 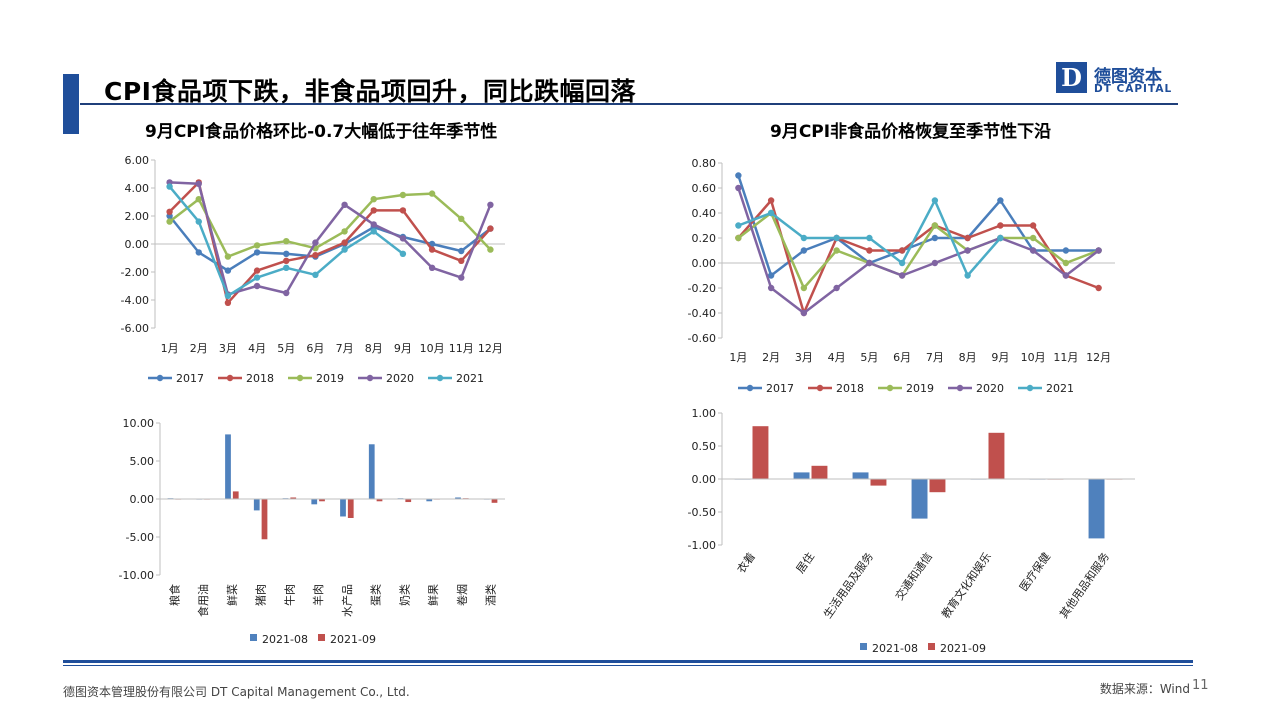 I want to click on title-underline, so click(x=629, y=104).